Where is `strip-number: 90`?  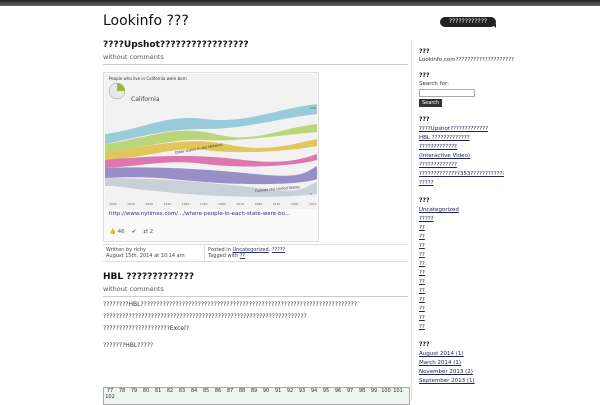
strip-number: 90 is located at coordinates (266, 391).